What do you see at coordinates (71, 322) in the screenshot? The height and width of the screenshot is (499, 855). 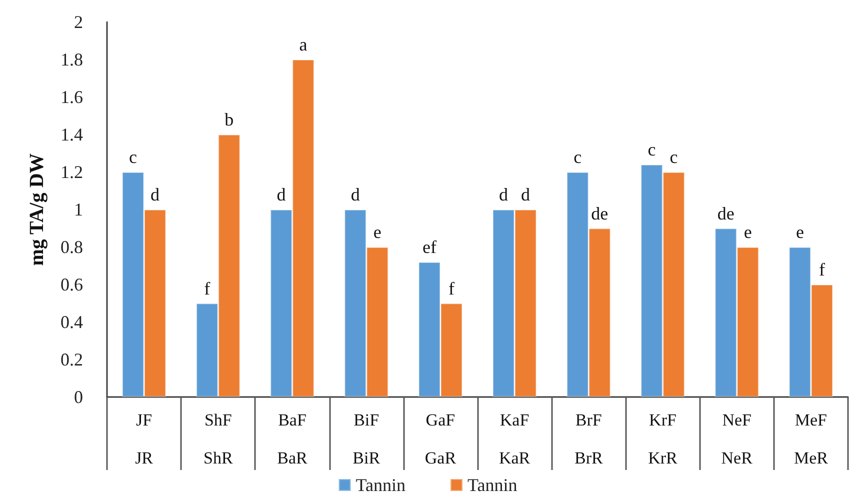 I see `y-tick-label: 0.4` at bounding box center [71, 322].